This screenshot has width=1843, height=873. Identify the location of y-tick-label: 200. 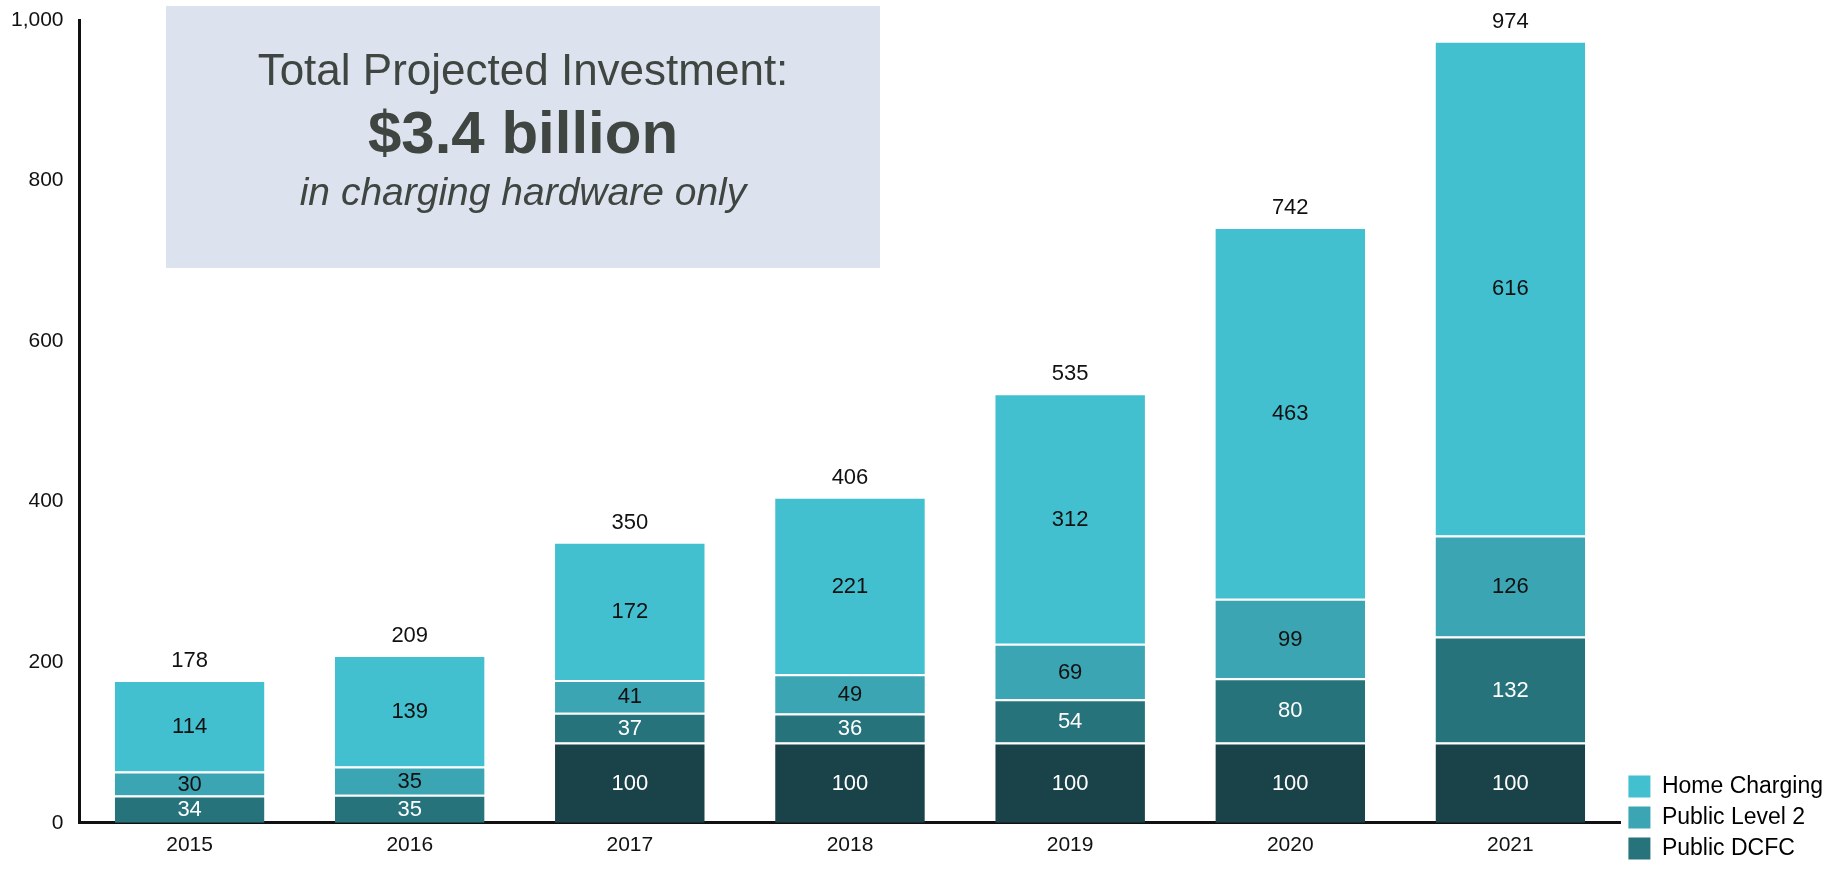
(46, 661).